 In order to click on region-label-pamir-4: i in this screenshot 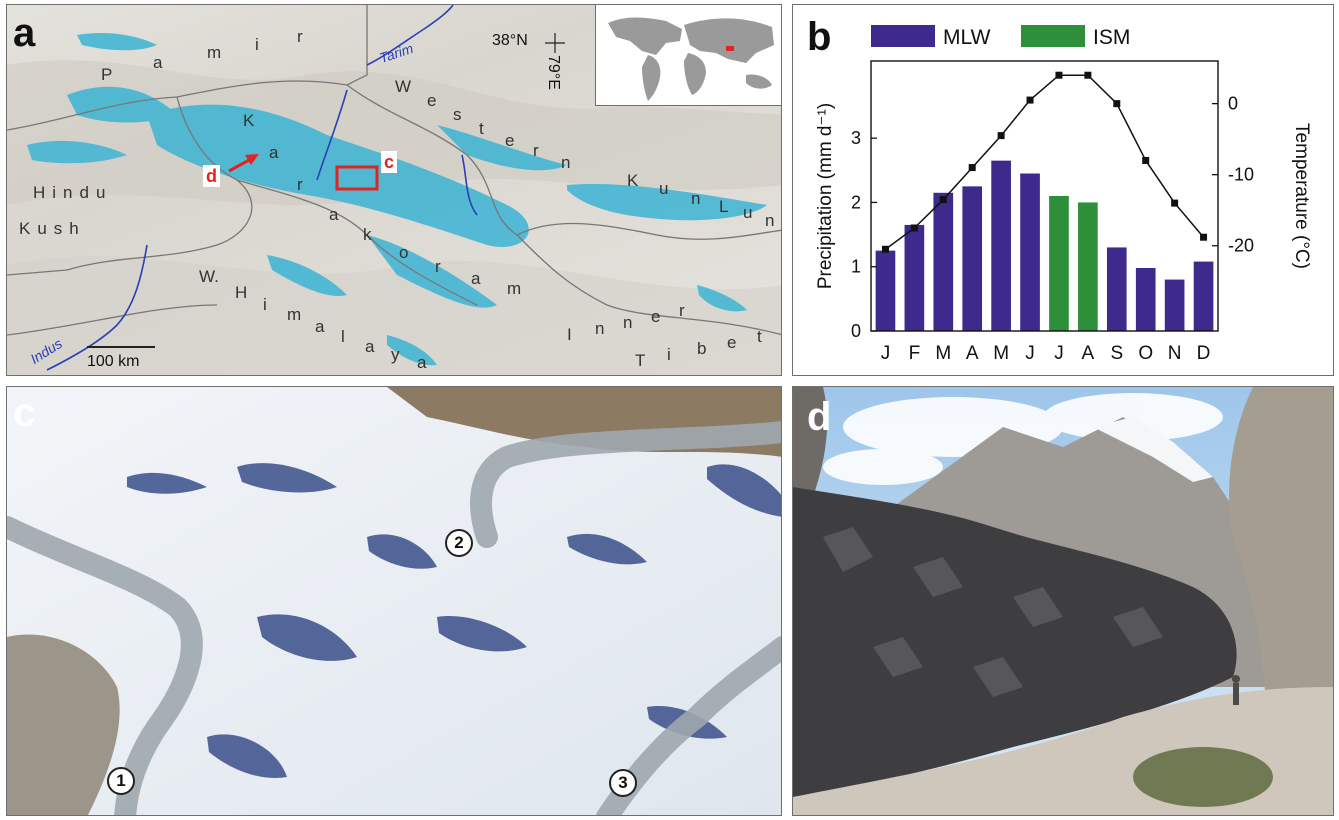, I will do `click(257, 44)`.